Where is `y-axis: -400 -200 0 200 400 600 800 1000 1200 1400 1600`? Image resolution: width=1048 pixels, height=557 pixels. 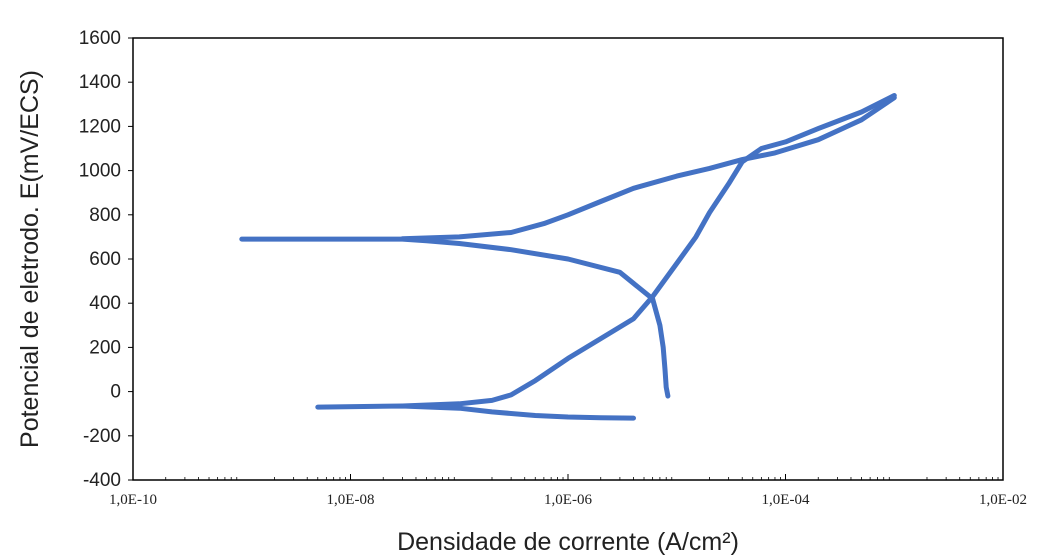 y-axis: -400 -200 0 200 400 600 800 1000 1200 1400 1600 is located at coordinates (106, 259).